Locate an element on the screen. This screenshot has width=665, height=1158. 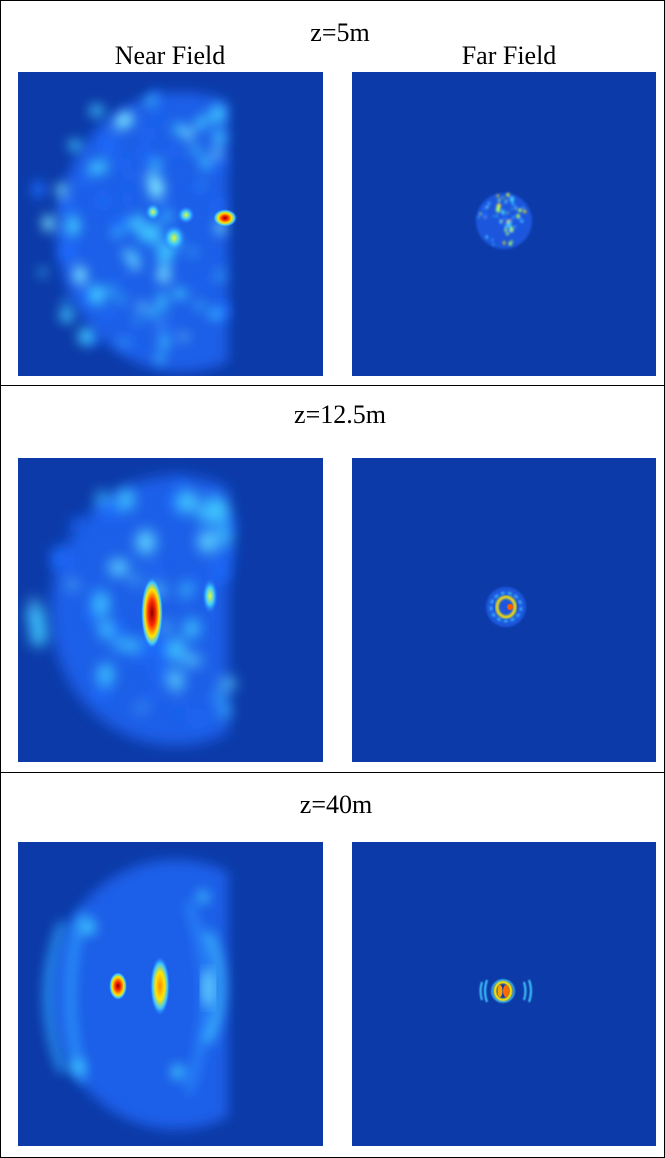
z-label-row1: z=5m is located at coordinates (340, 32).